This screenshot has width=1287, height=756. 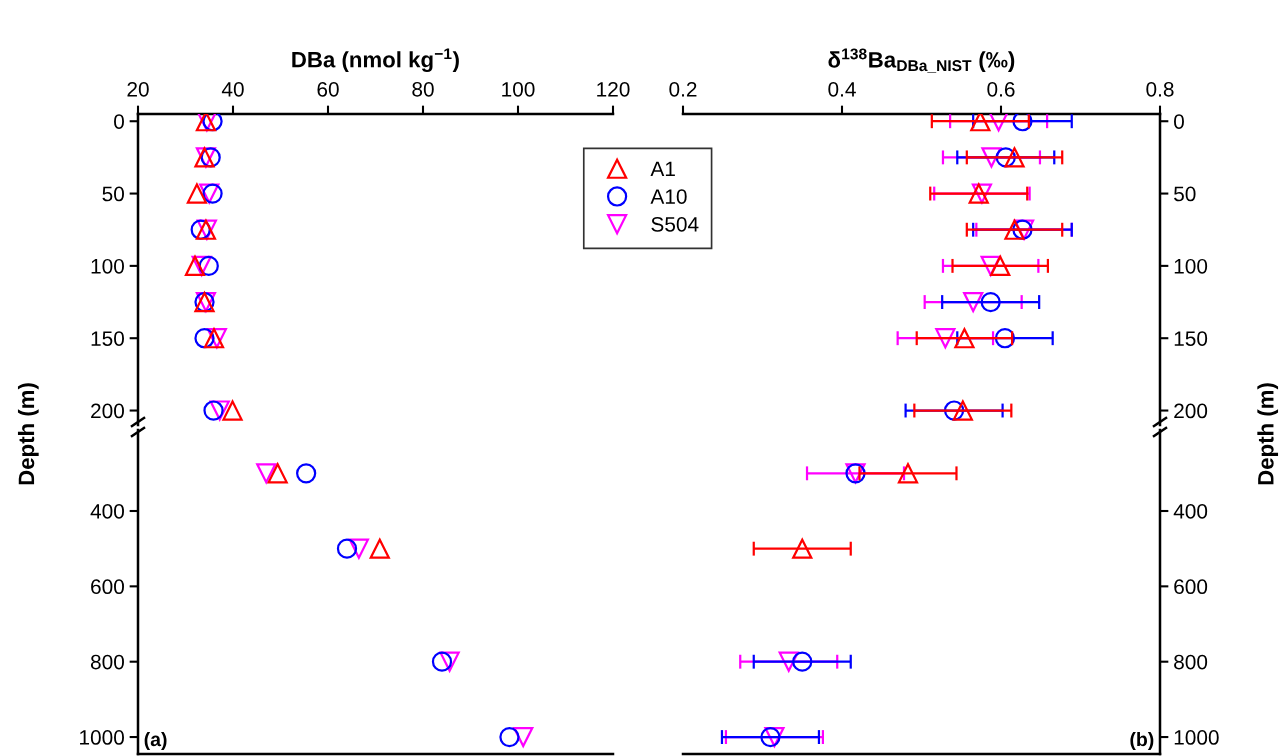 I want to click on x-tick-label: 0.2, so click(x=683, y=89).